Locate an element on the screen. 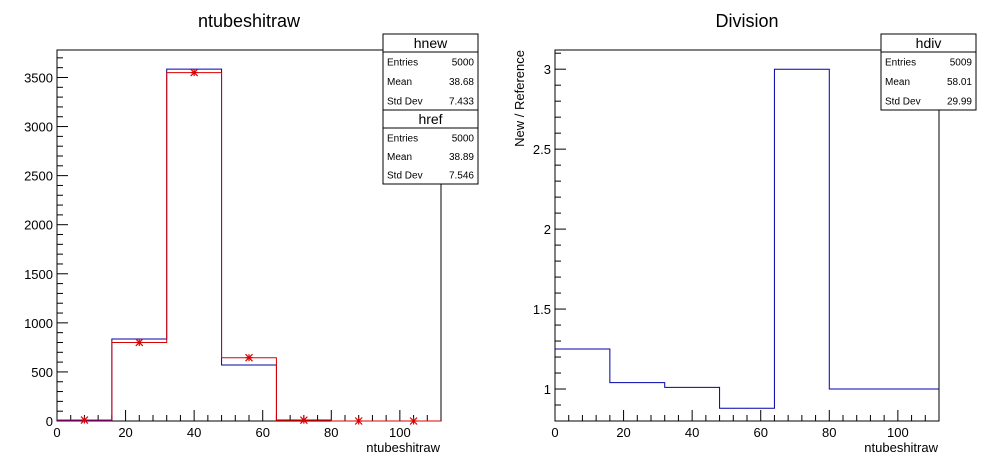 Image resolution: width=996 pixels, height=472 pixels. y-tick-label: 1000 is located at coordinates (38, 323).